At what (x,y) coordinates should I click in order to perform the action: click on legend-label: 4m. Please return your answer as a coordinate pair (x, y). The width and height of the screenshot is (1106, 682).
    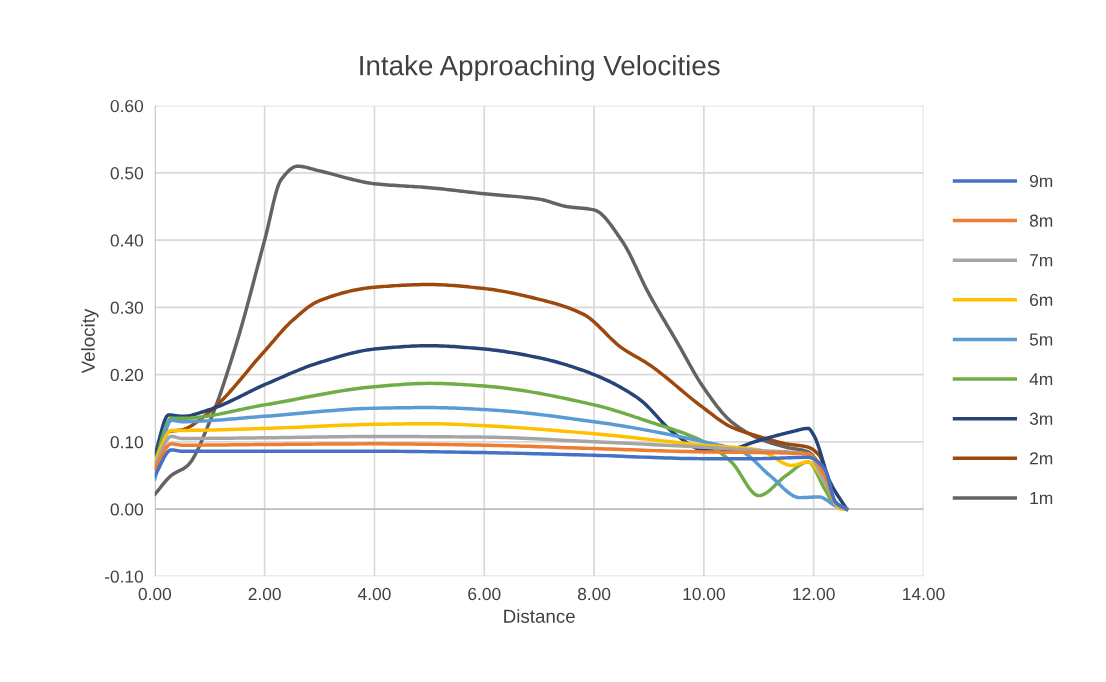
    Looking at the image, I should click on (1041, 379).